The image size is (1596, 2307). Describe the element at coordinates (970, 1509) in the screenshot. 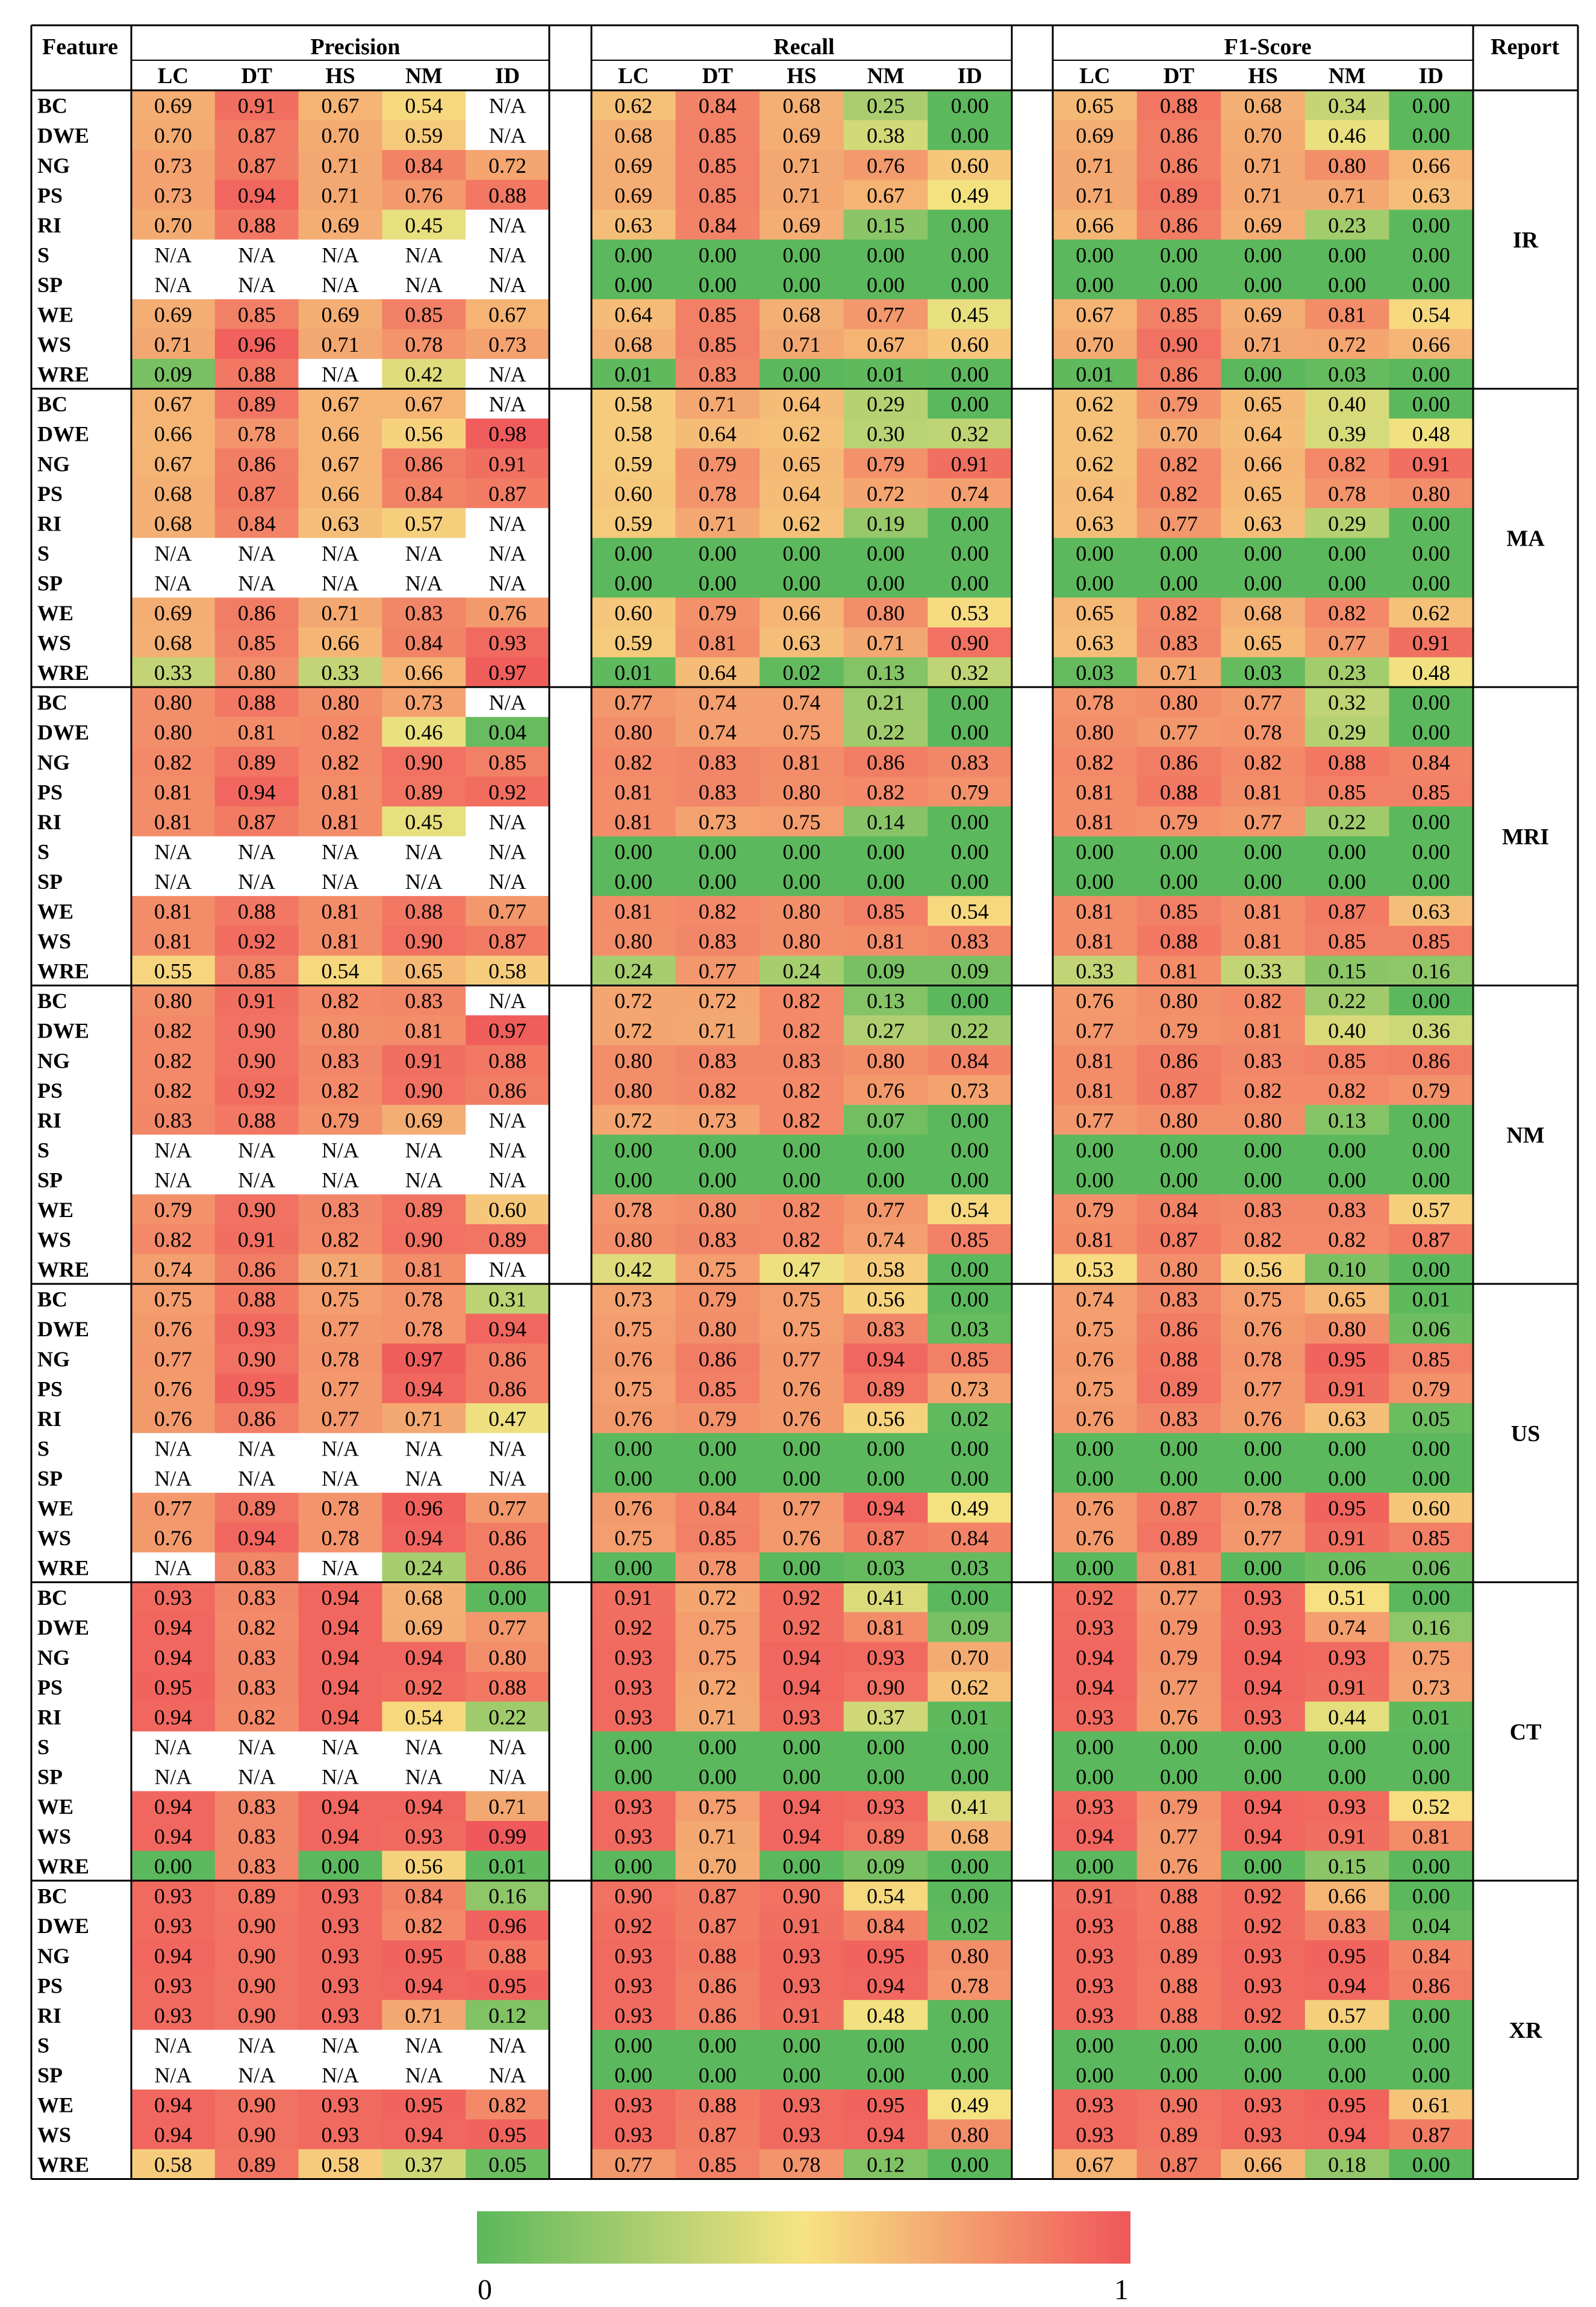

I see `cell-value: 0.49` at that location.